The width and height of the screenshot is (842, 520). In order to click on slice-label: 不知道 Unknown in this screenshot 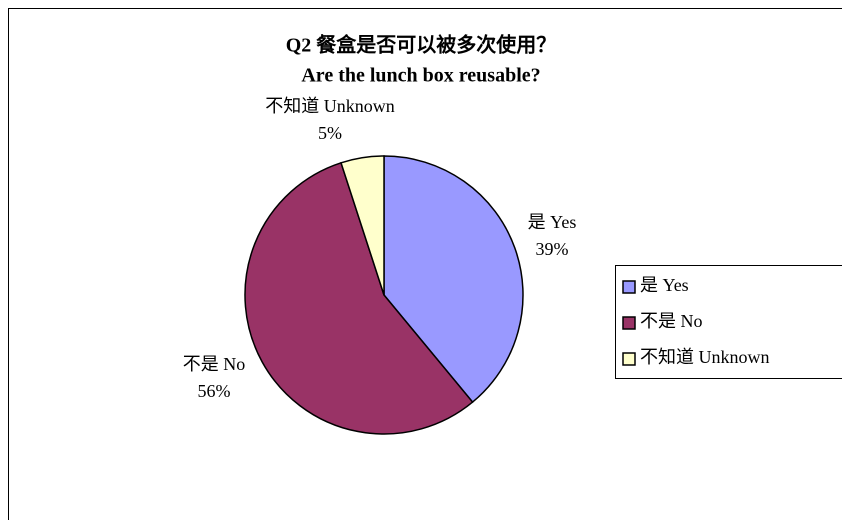, I will do `click(330, 106)`.